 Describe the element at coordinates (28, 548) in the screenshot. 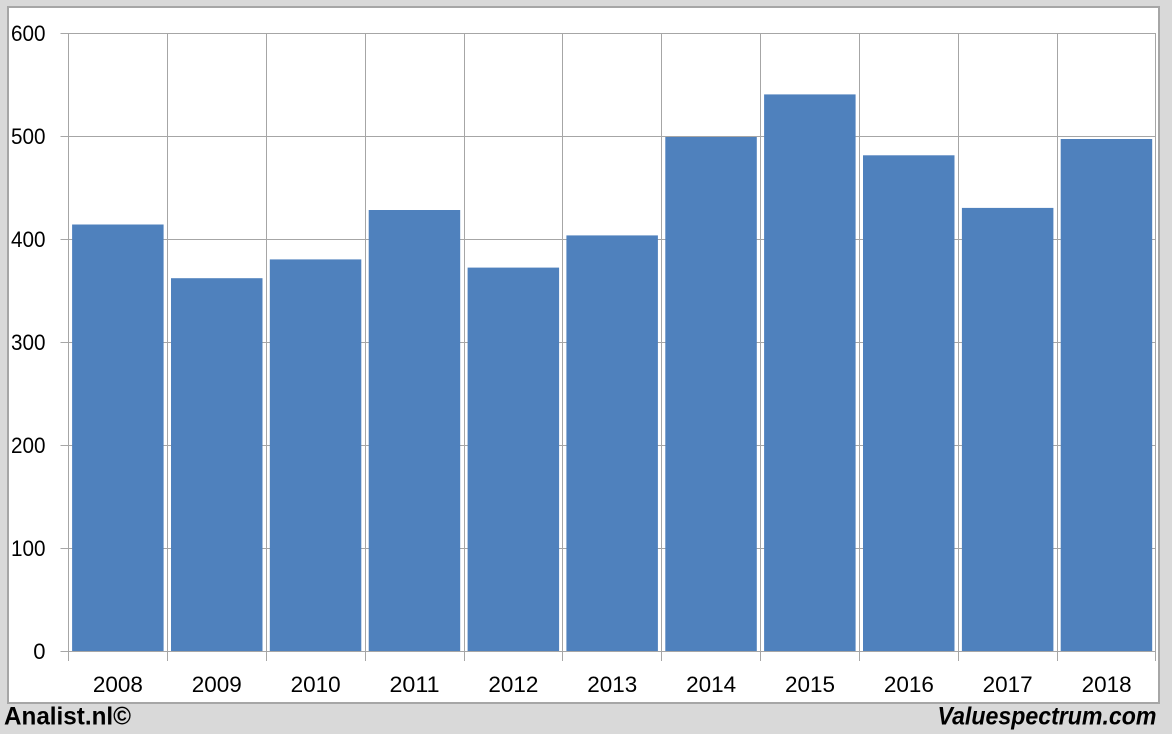

I see `svg-text: 100` at that location.